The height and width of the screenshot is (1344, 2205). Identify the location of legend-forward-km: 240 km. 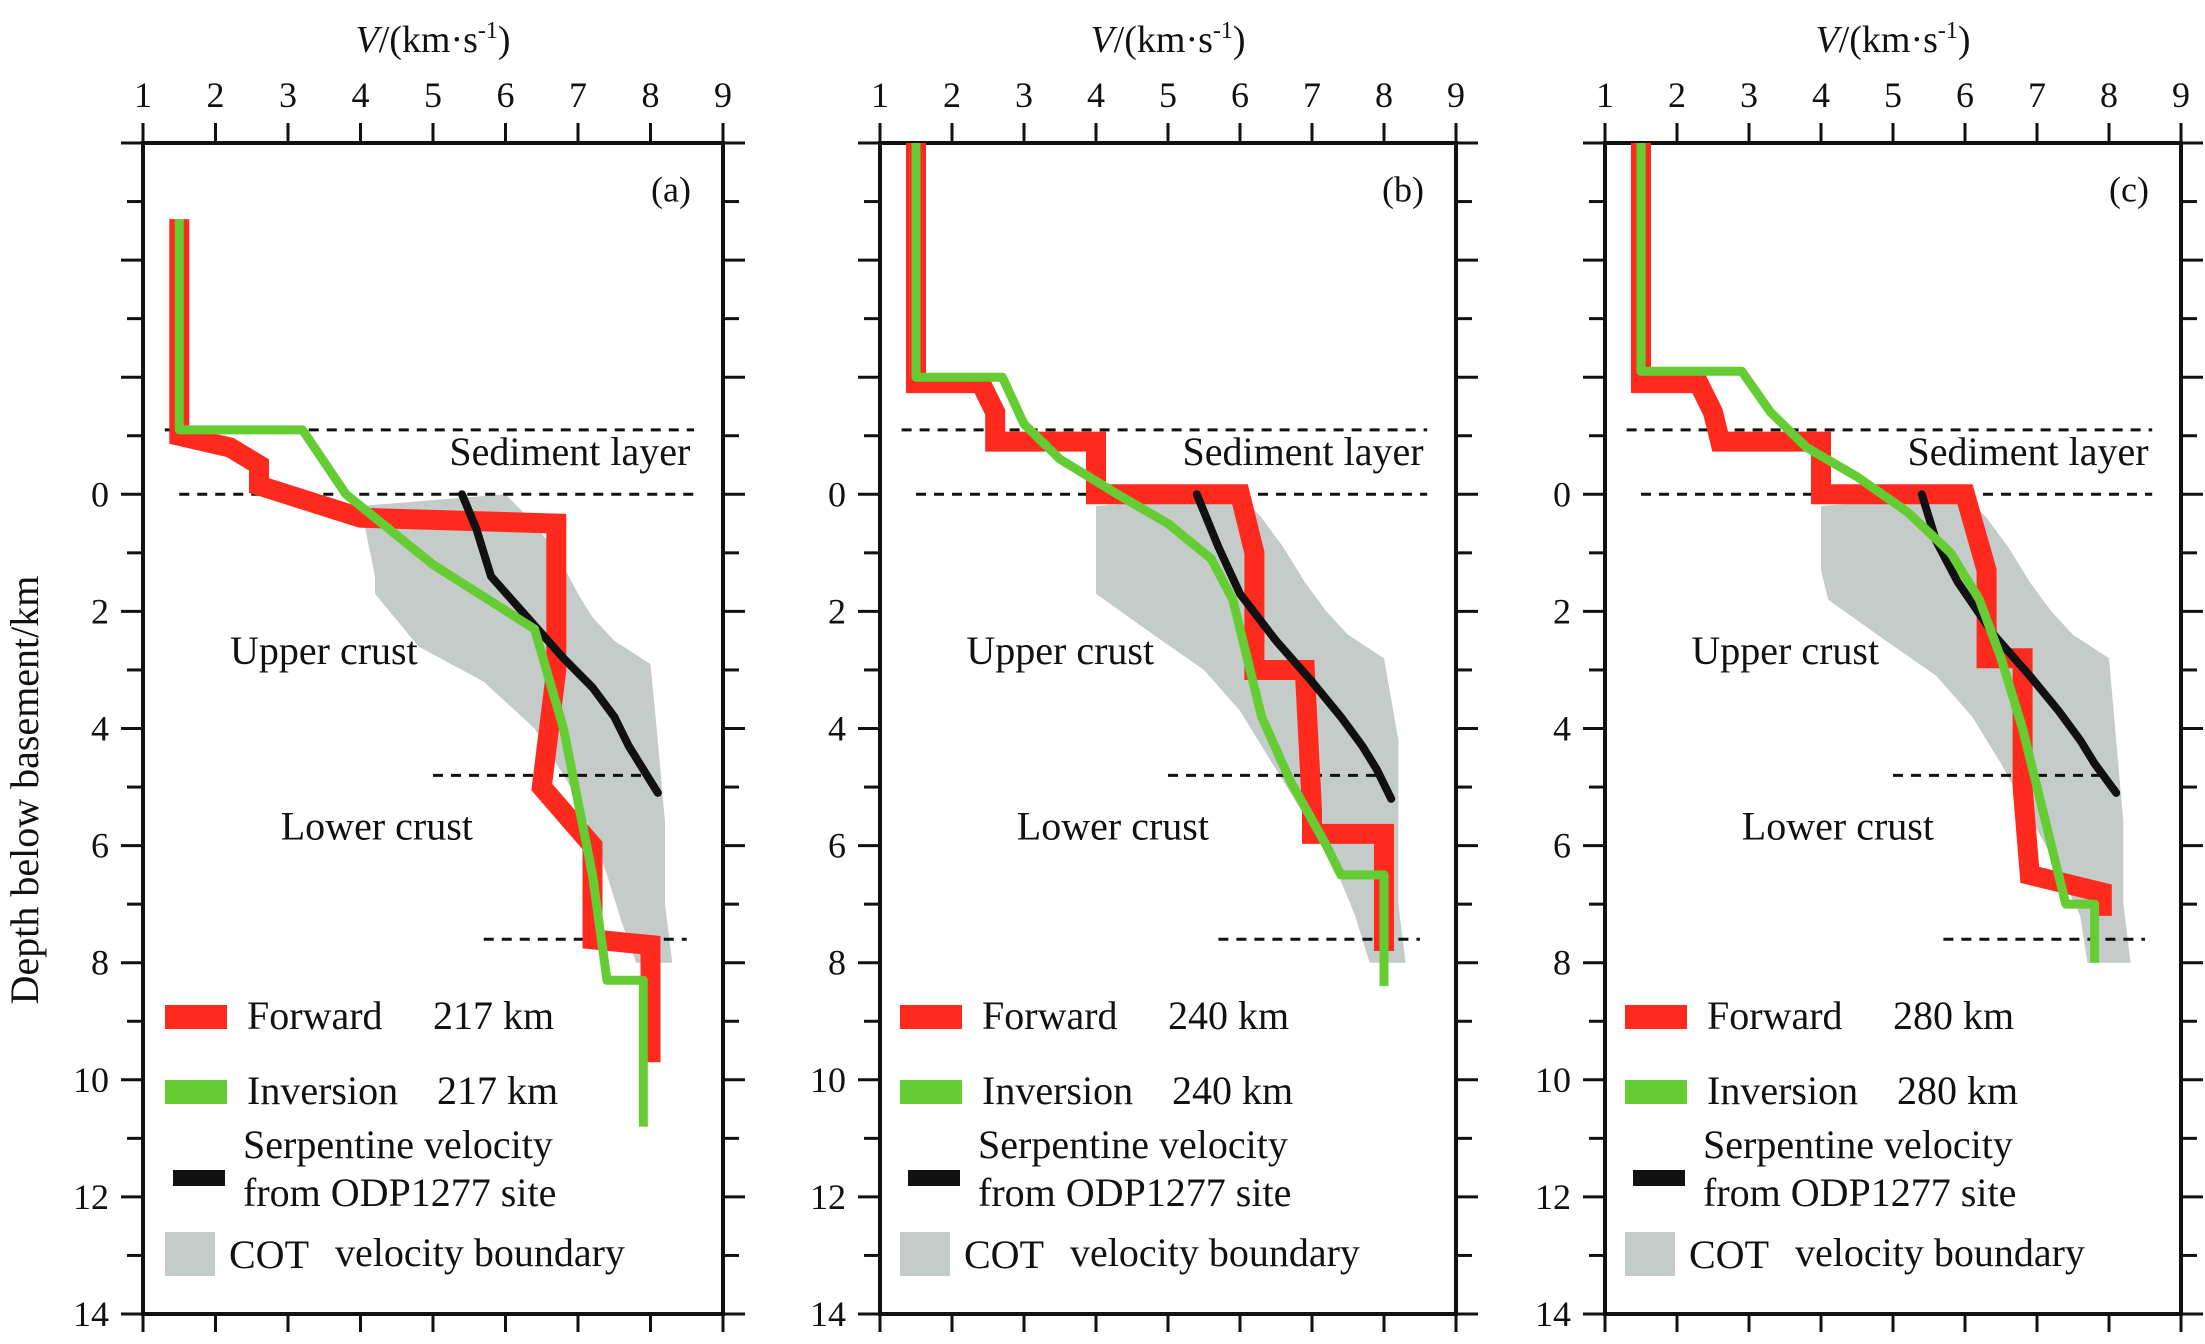
(1228, 1015).